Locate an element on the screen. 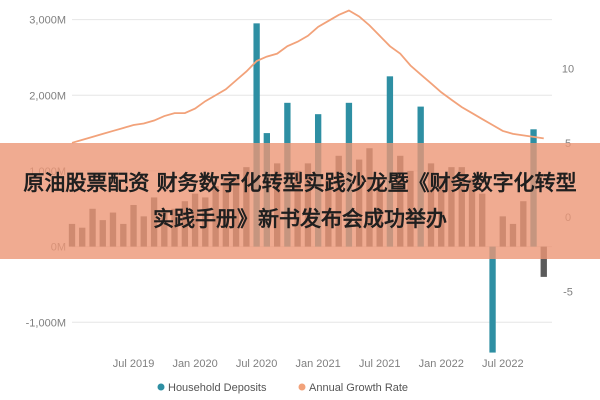 This screenshot has width=600, height=400. x-tick-label: Jul 2019 is located at coordinates (134, 364).